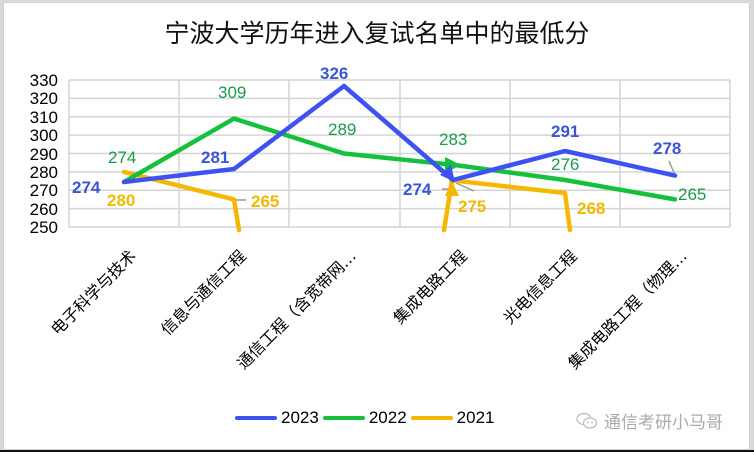 The height and width of the screenshot is (452, 754). Describe the element at coordinates (591, 208) in the screenshot. I see `data-label: 268` at that location.